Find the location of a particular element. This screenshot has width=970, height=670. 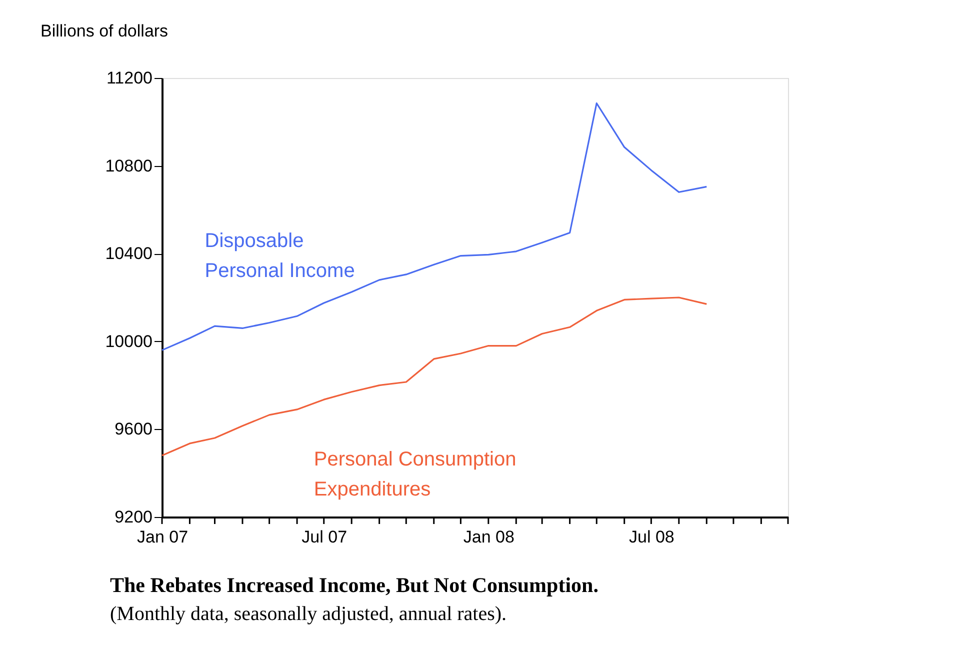

y-axis-title: Billions of dollars is located at coordinates (104, 31).